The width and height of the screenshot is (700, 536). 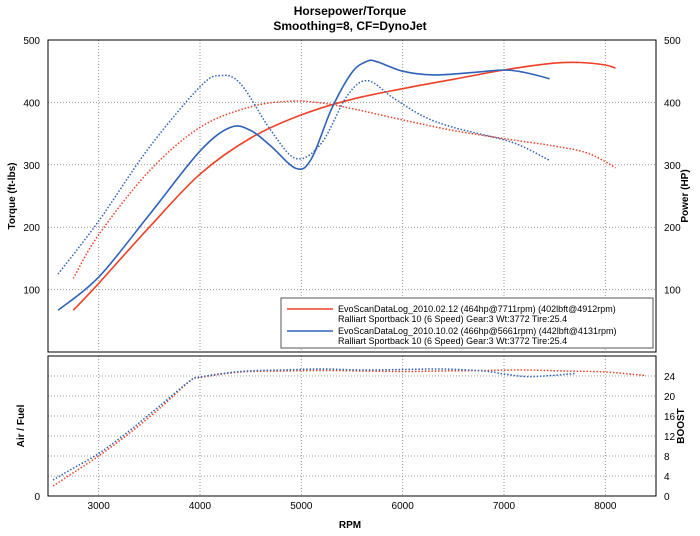 What do you see at coordinates (21, 425) in the screenshot?
I see `air-fuel-axis-label: Air / Fuel` at bounding box center [21, 425].